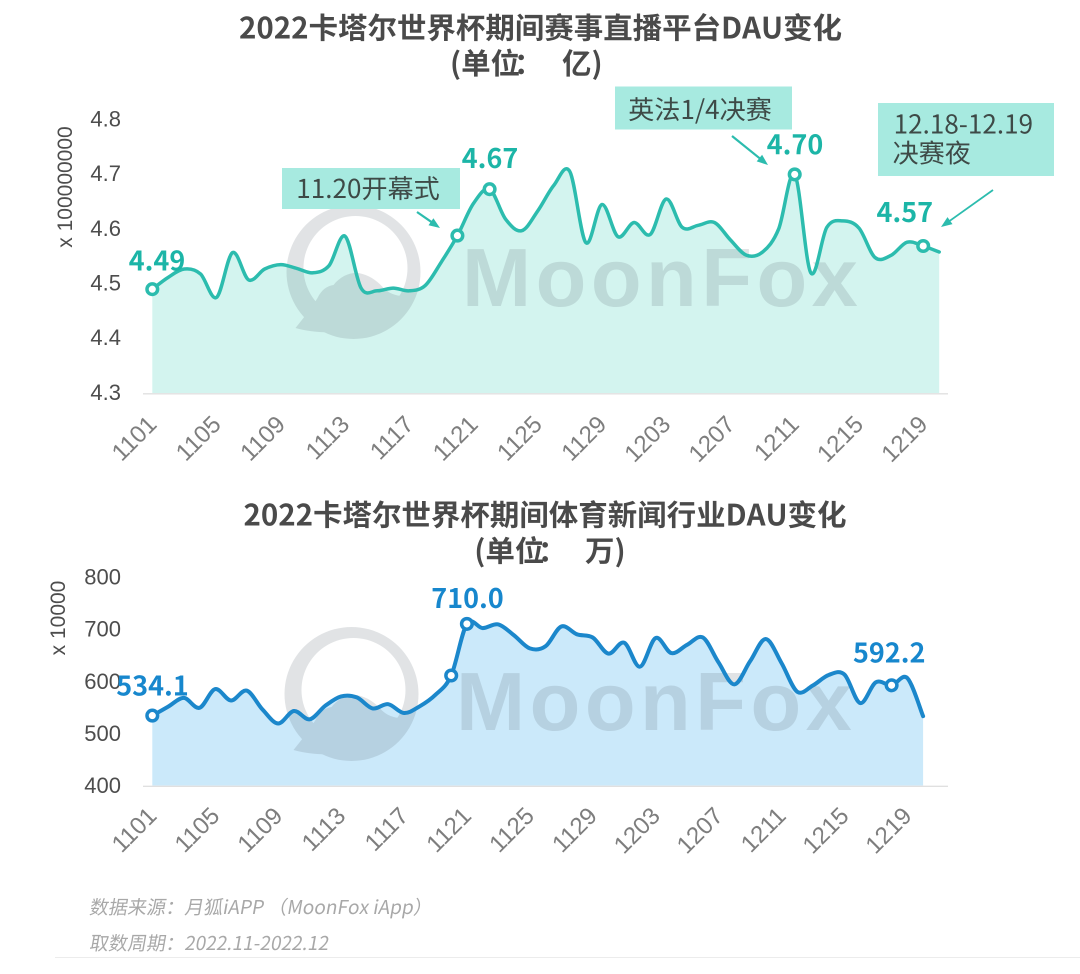  What do you see at coordinates (102, 681) in the screenshot?
I see `svg-text: 600` at bounding box center [102, 681].